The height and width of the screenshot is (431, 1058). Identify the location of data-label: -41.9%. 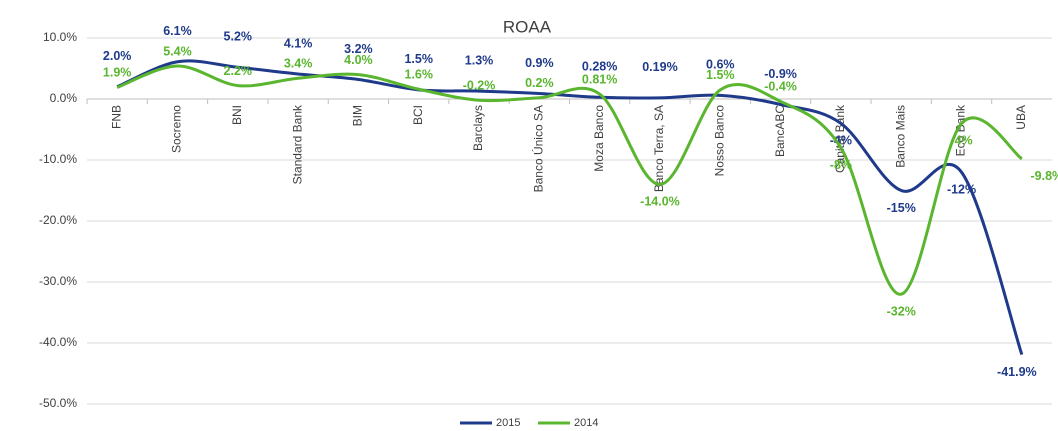
(1017, 372).